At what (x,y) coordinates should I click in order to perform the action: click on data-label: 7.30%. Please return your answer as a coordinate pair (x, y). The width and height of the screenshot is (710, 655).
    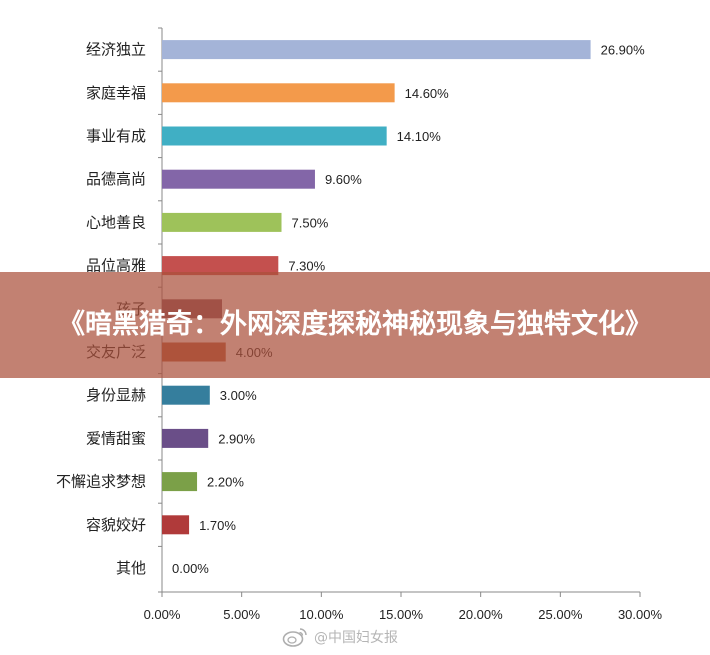
    Looking at the image, I should click on (306, 266).